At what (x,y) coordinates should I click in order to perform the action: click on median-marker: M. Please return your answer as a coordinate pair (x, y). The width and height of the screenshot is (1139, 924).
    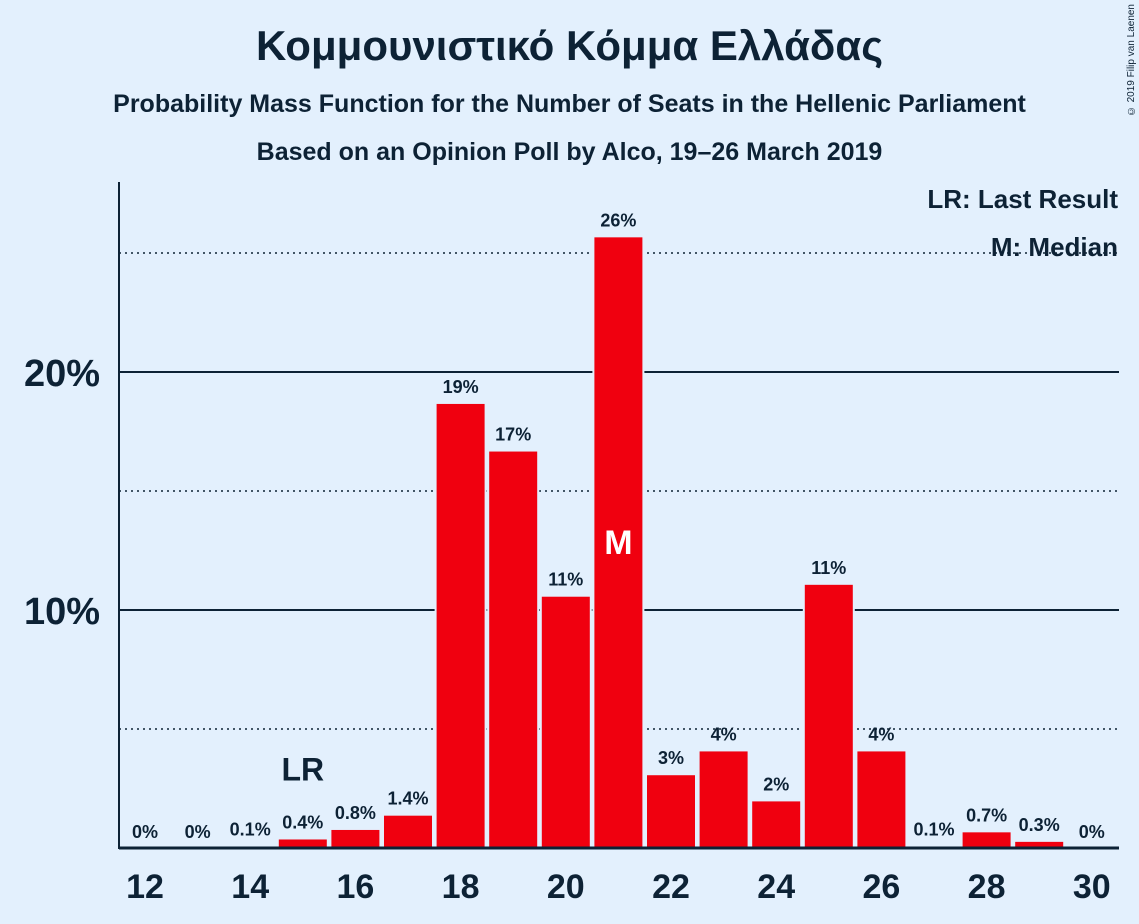
    Looking at the image, I should click on (618, 543).